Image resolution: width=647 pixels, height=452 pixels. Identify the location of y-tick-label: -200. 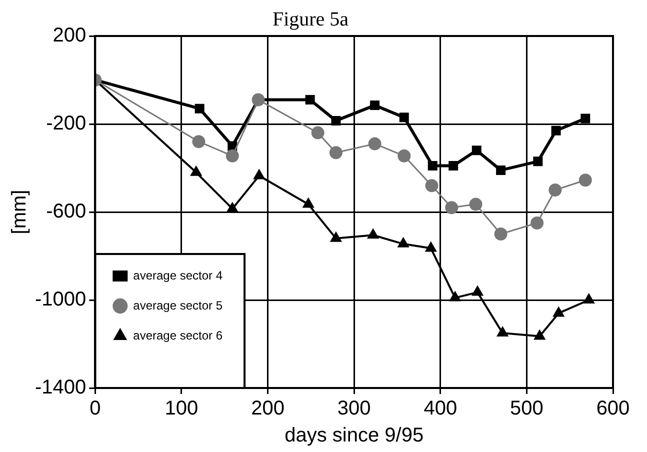
(66, 123).